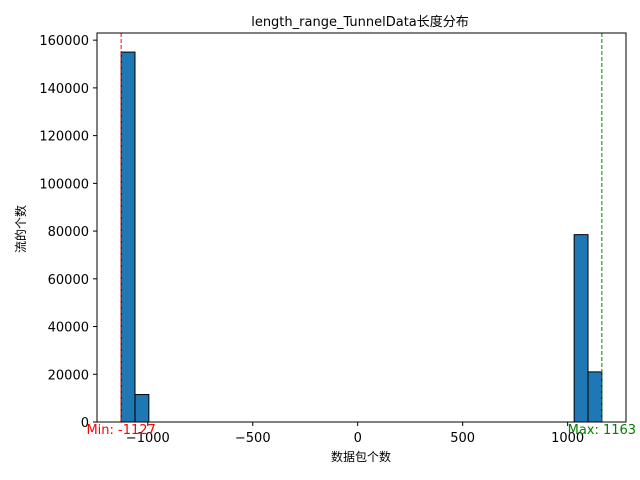 The height and width of the screenshot is (480, 640). I want to click on y-tick-label-6: 120000, so click(64, 137).